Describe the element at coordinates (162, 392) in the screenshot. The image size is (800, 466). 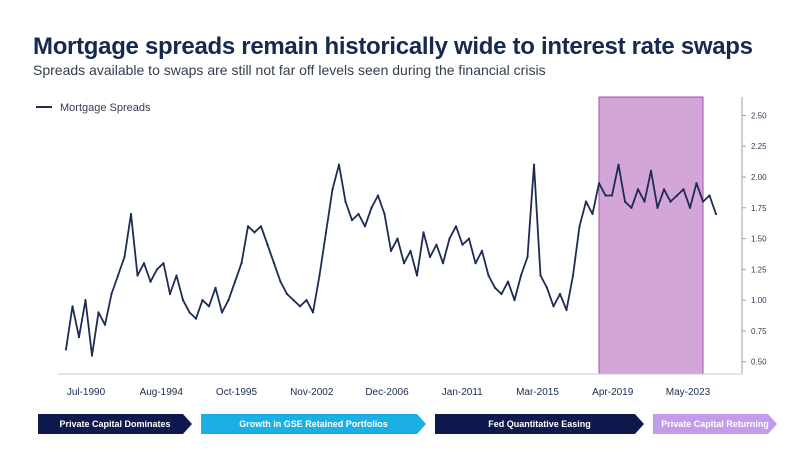
I see `x-tick-label: Aug-1994` at that location.